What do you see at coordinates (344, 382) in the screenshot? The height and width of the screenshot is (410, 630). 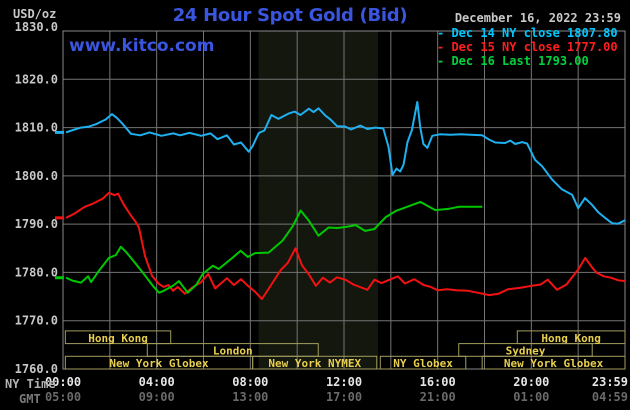 I see `x-tick-label-ny: 12:00` at bounding box center [344, 382].